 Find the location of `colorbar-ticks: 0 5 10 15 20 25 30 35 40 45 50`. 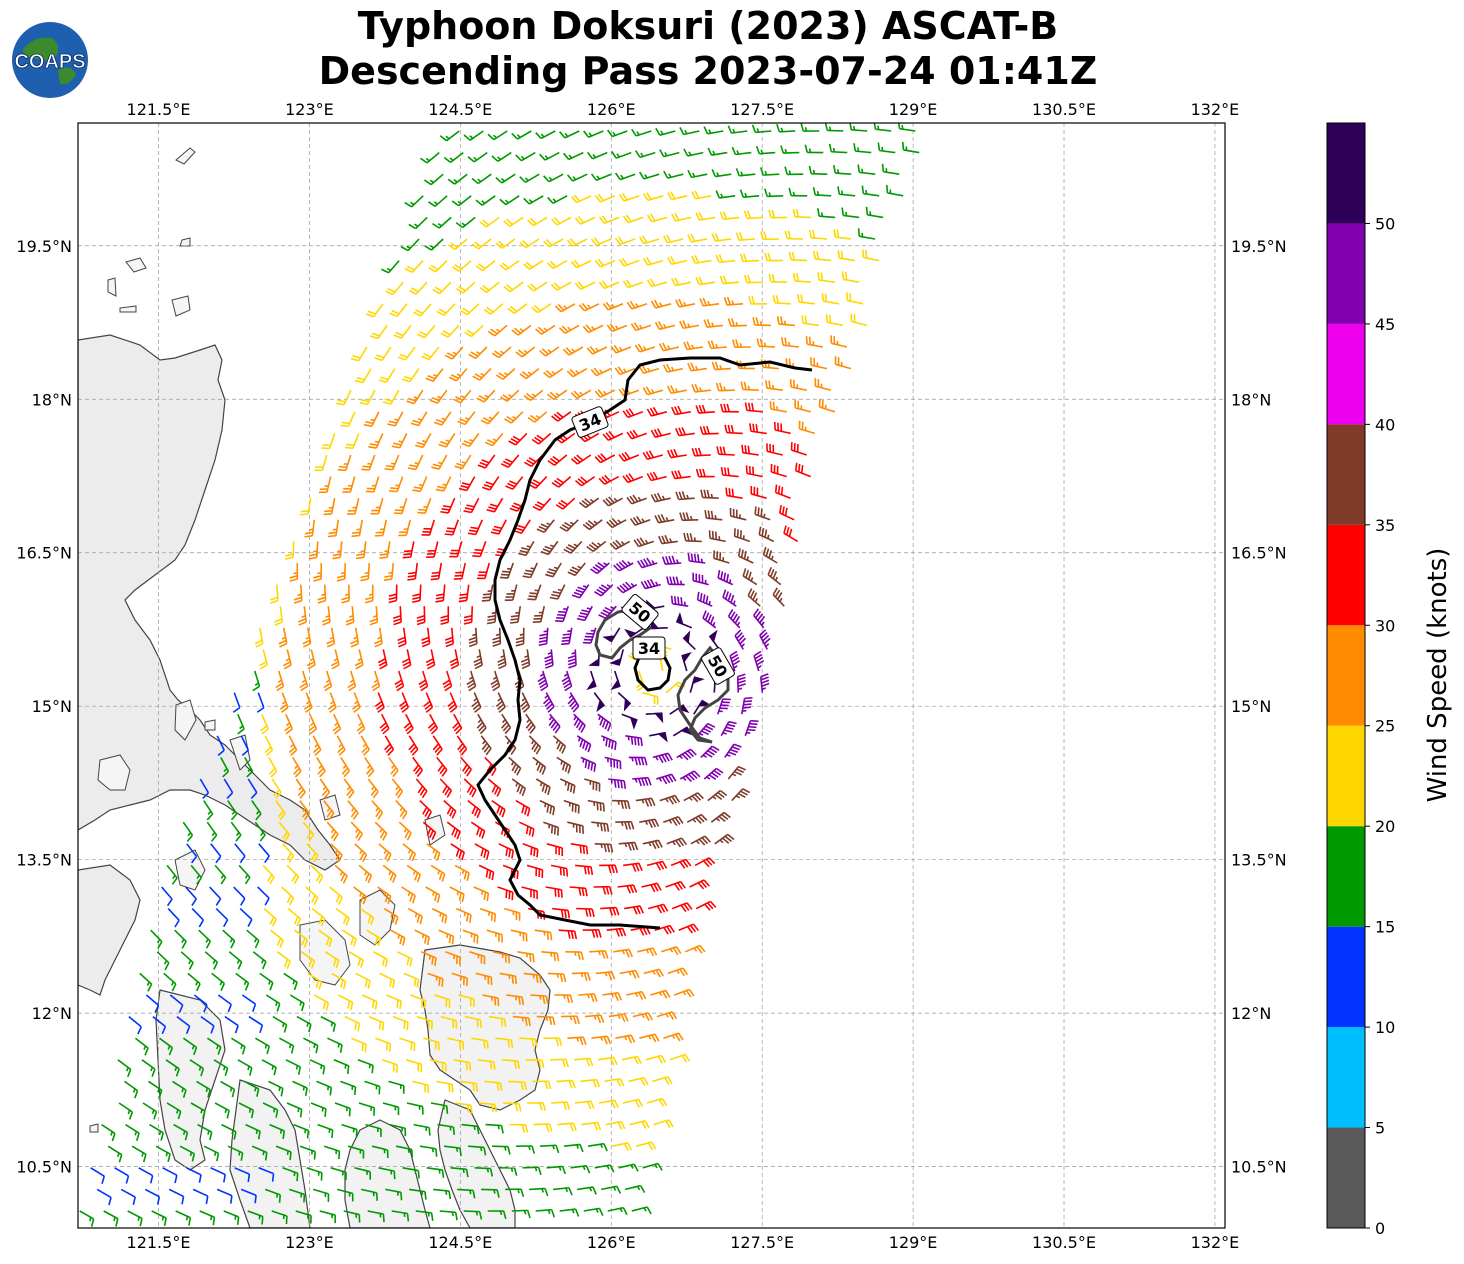

colorbar-ticks: 0 5 10 15 20 25 30 35 40 45 50 is located at coordinates (1380, 726).